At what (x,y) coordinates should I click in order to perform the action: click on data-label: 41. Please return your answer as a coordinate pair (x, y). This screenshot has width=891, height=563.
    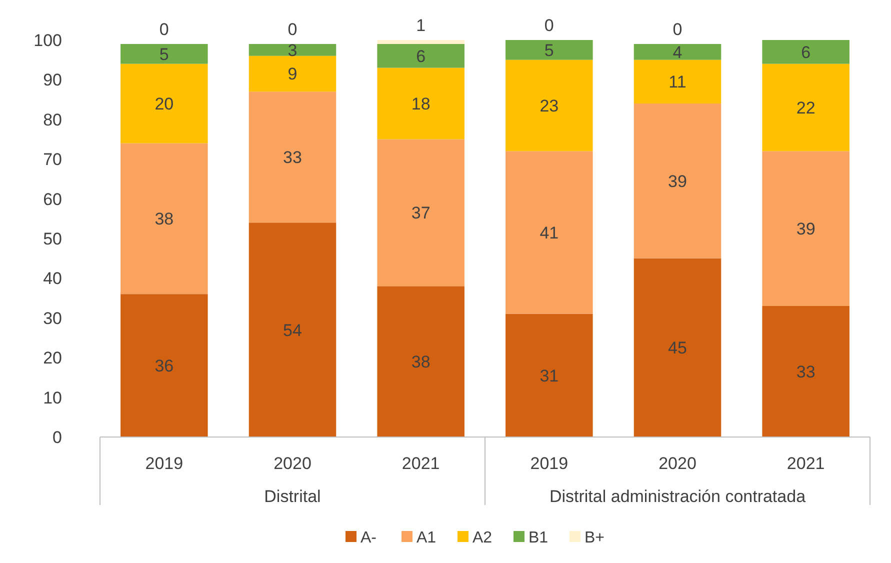
    Looking at the image, I should click on (549, 232).